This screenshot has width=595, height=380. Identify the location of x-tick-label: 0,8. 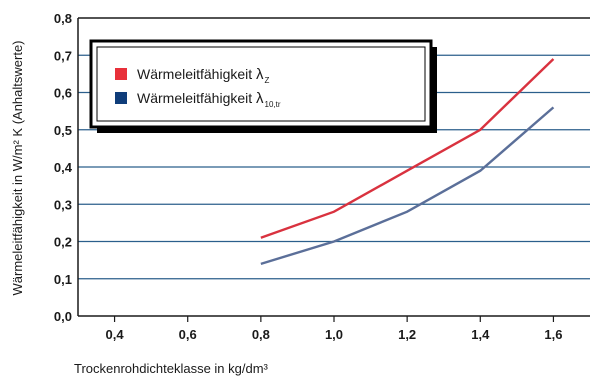
(261, 334).